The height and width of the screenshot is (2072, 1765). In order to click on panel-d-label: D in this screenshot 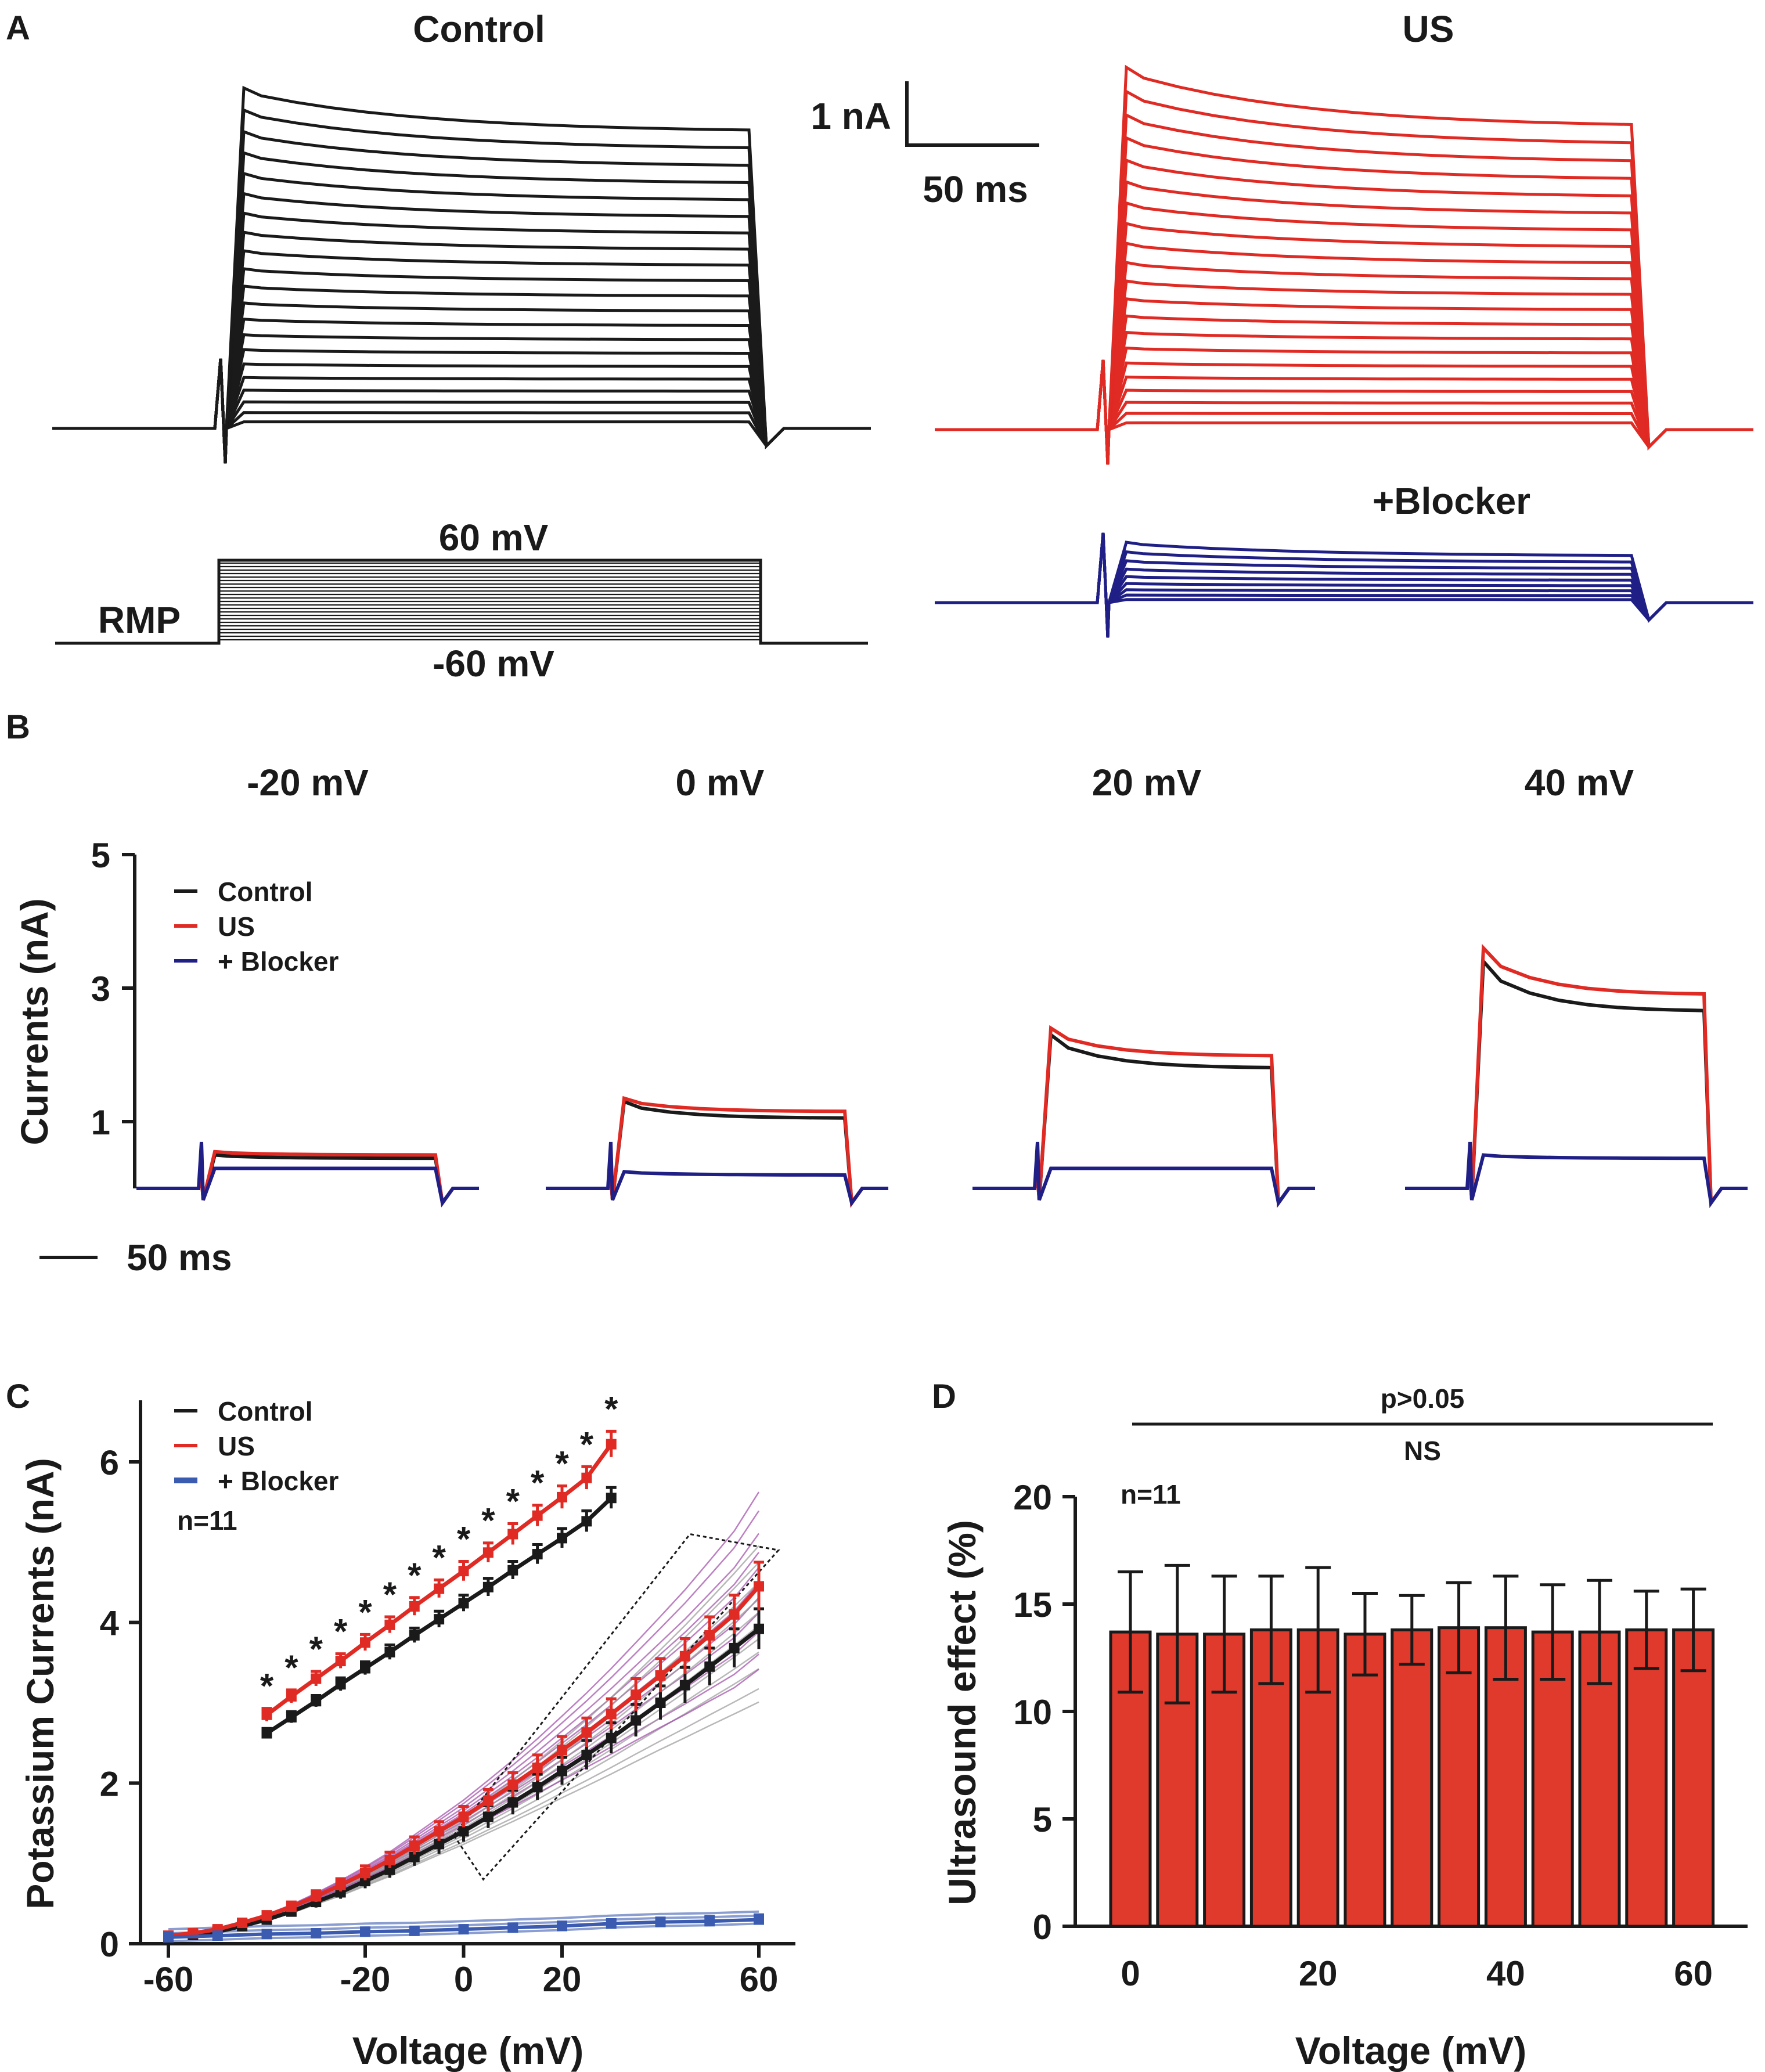, I will do `click(944, 1396)`.